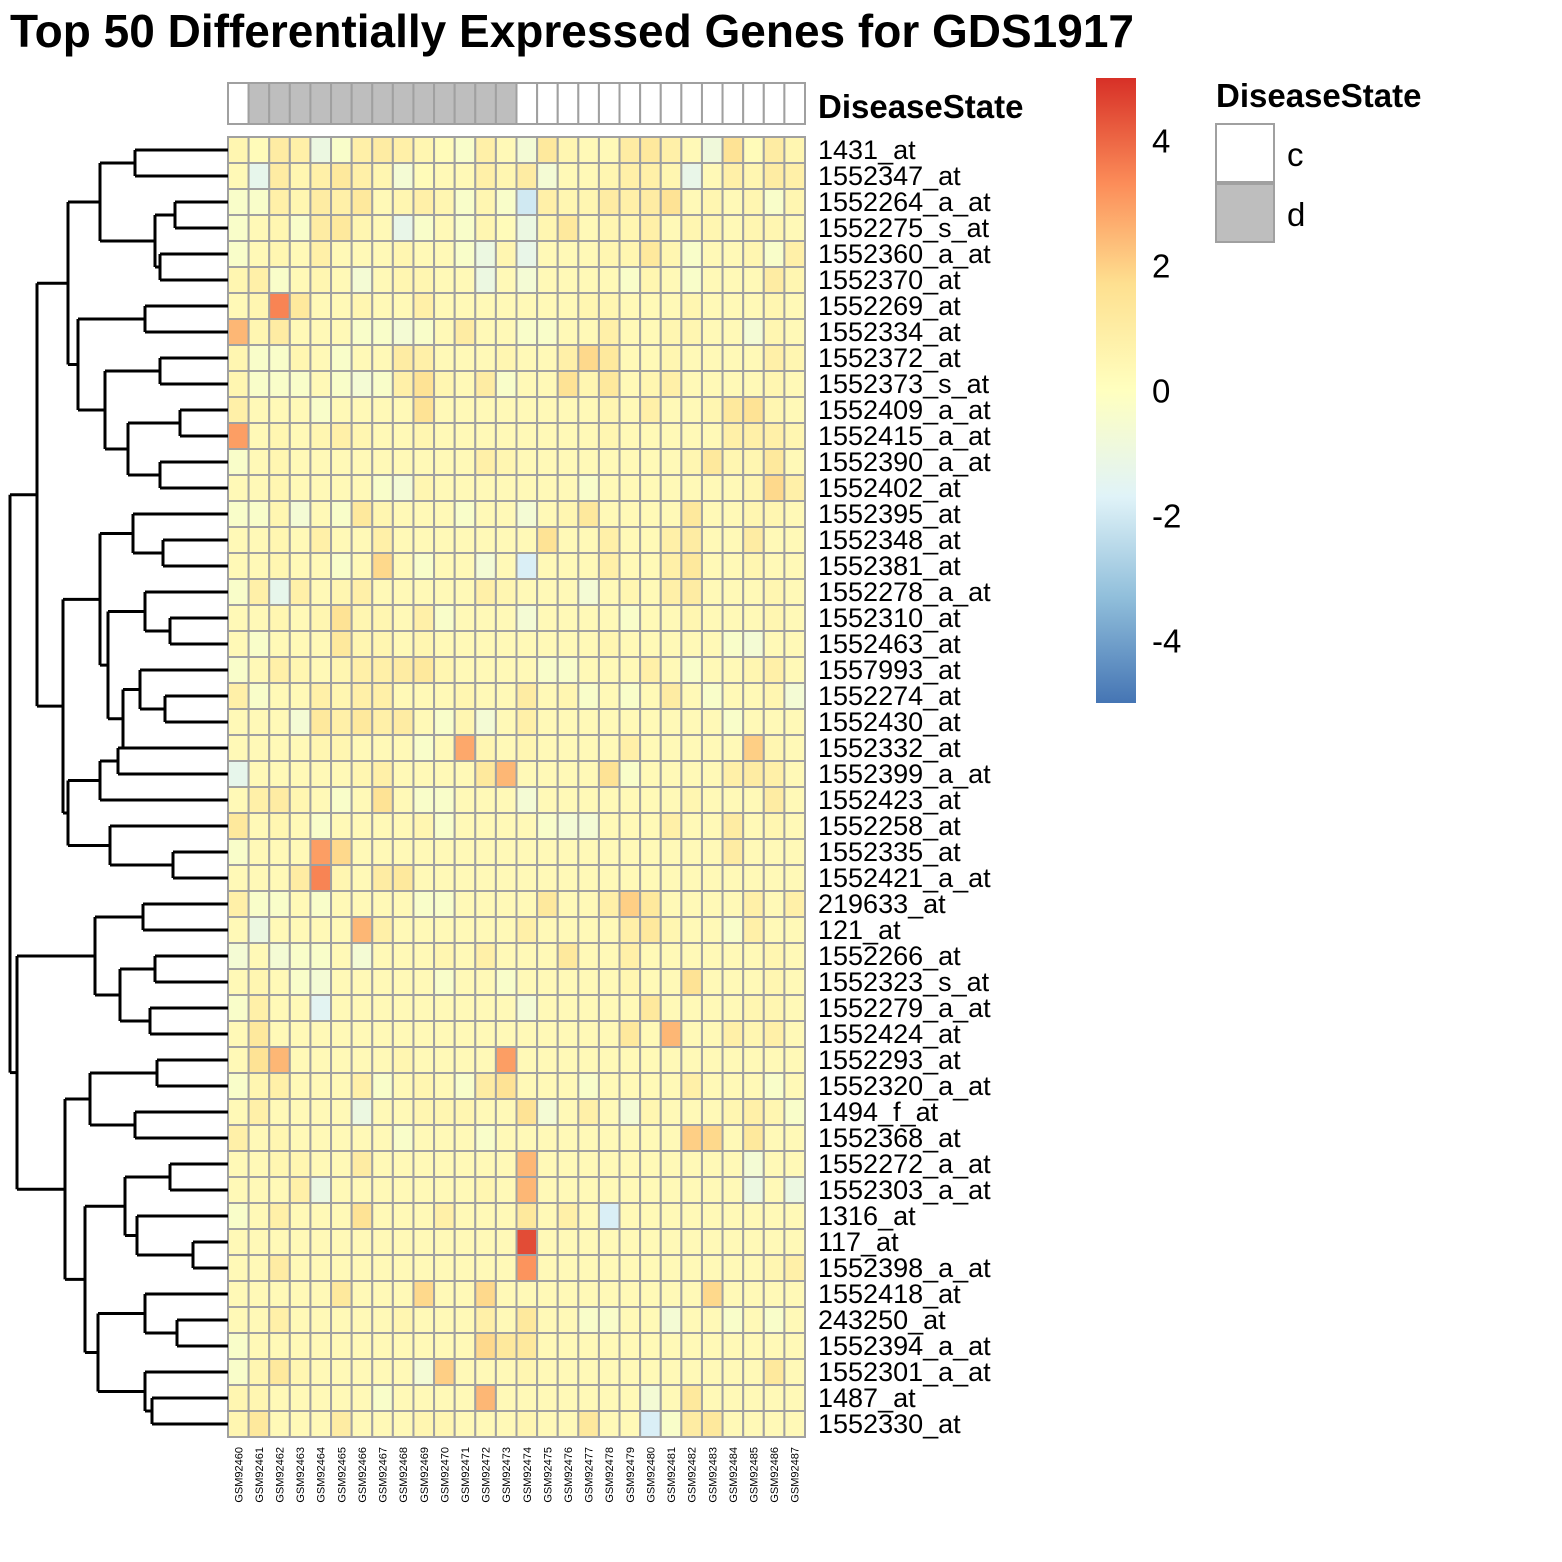 This screenshot has width=1562, height=1562. What do you see at coordinates (260, 1475) in the screenshot?
I see `column-label: GSM92461` at bounding box center [260, 1475].